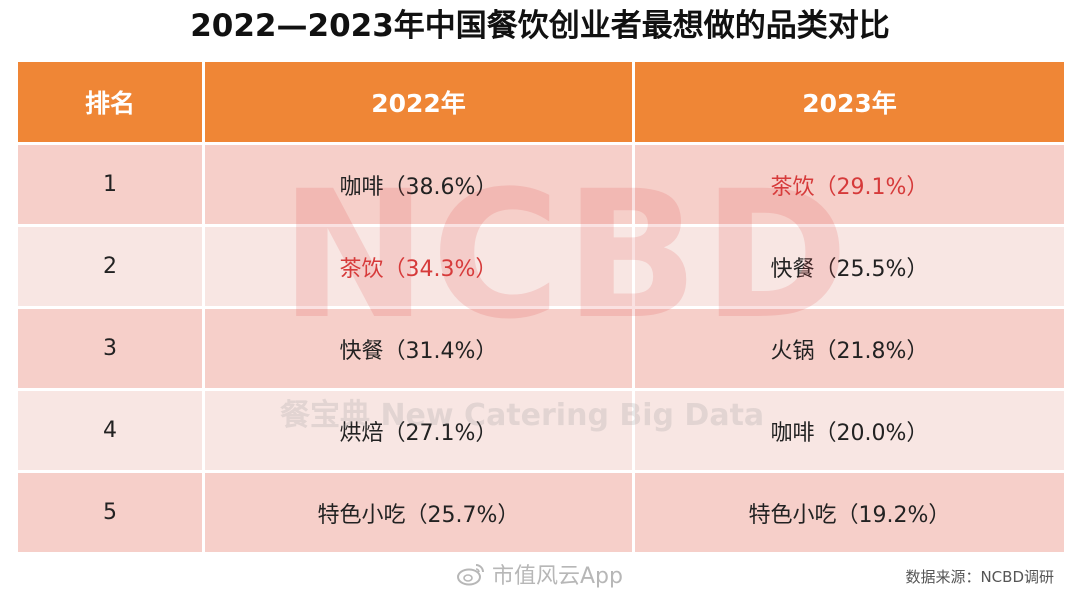  What do you see at coordinates (420, 512) in the screenshot?
I see `category-2022-cell: 特色小吃（25.7%）` at bounding box center [420, 512].